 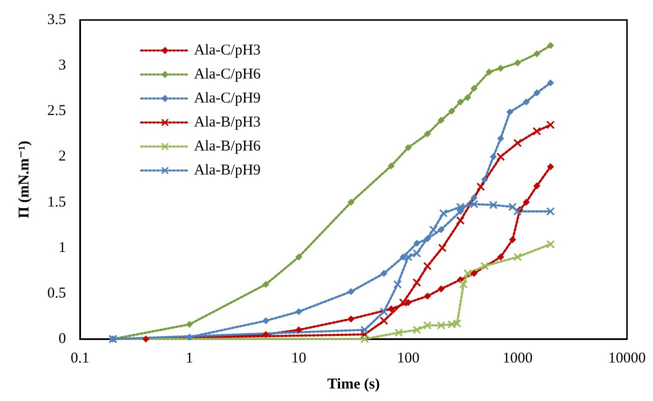 What do you see at coordinates (56, 202) in the screenshot?
I see `y-tick-label: 1.5` at bounding box center [56, 202].